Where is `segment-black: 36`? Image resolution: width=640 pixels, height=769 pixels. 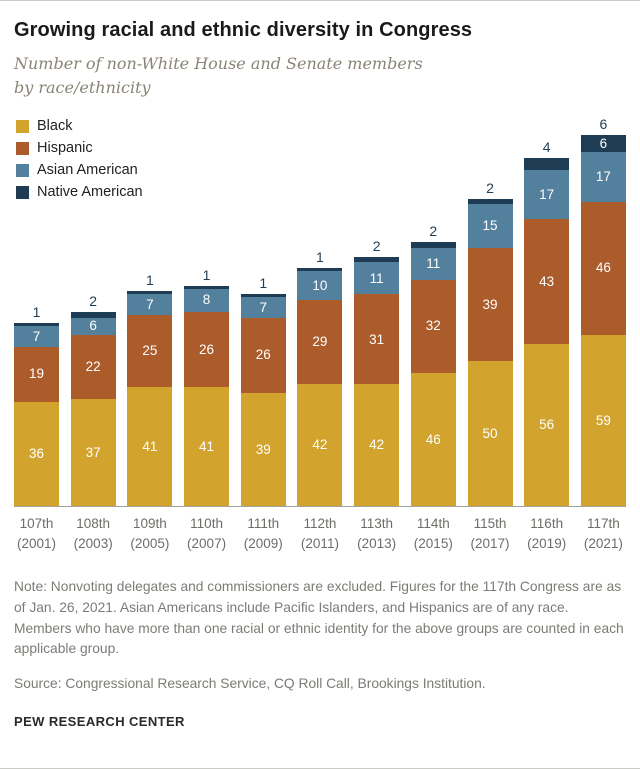
segment-black: 36 is located at coordinates (36, 453).